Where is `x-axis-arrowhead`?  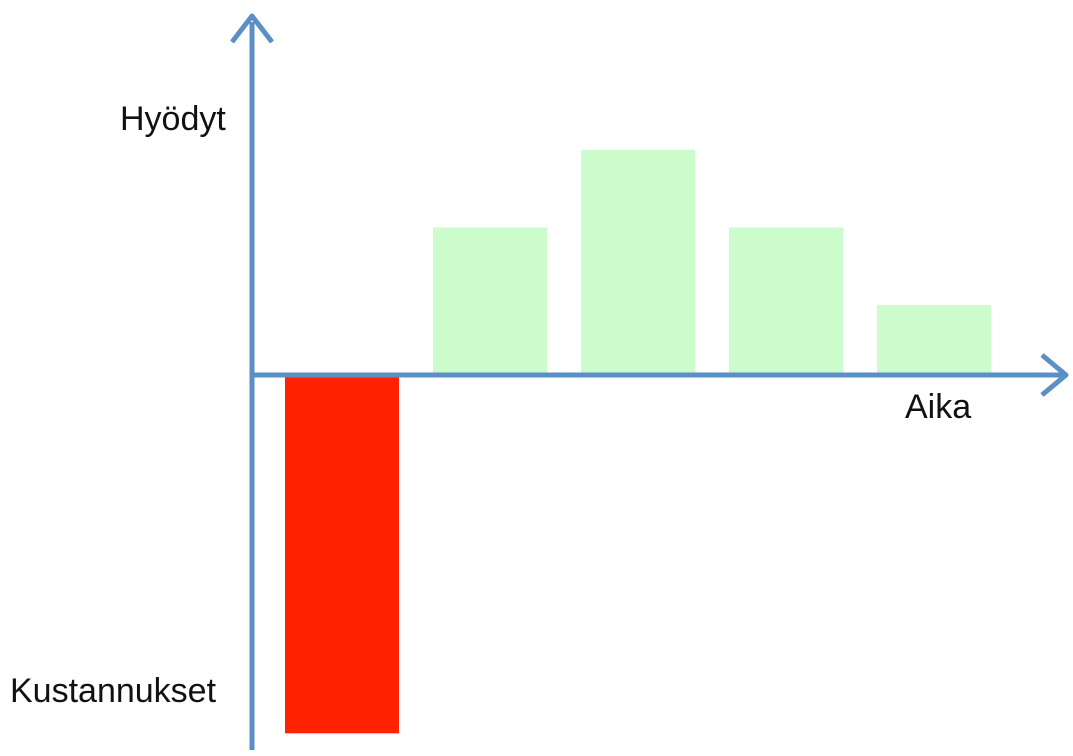
x-axis-arrowhead is located at coordinates (1054, 375).